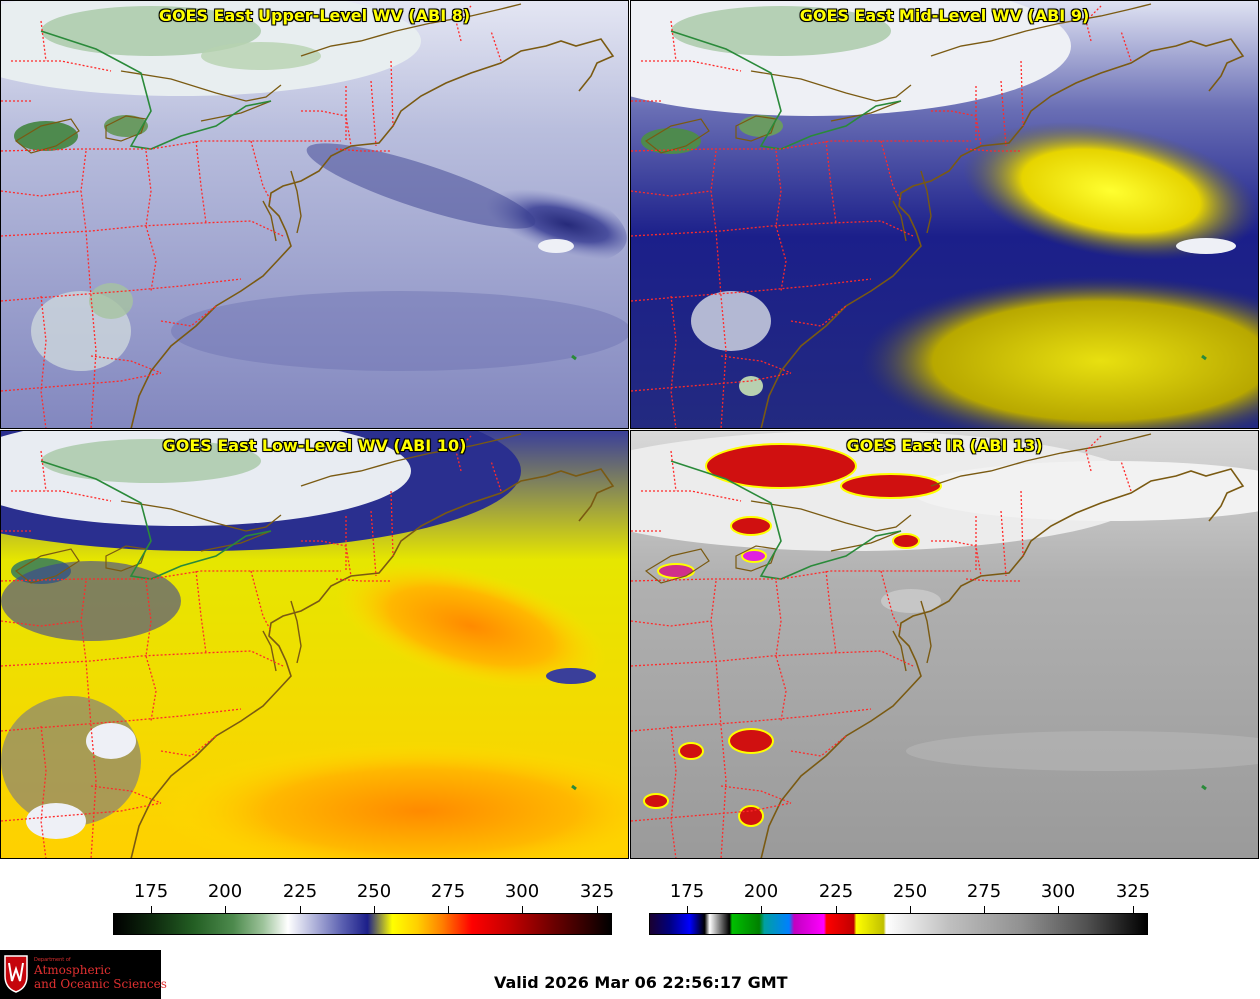 This screenshot has width=1260, height=999. Describe the element at coordinates (448, 891) in the screenshot. I see `wv-tick-275: 275` at that location.